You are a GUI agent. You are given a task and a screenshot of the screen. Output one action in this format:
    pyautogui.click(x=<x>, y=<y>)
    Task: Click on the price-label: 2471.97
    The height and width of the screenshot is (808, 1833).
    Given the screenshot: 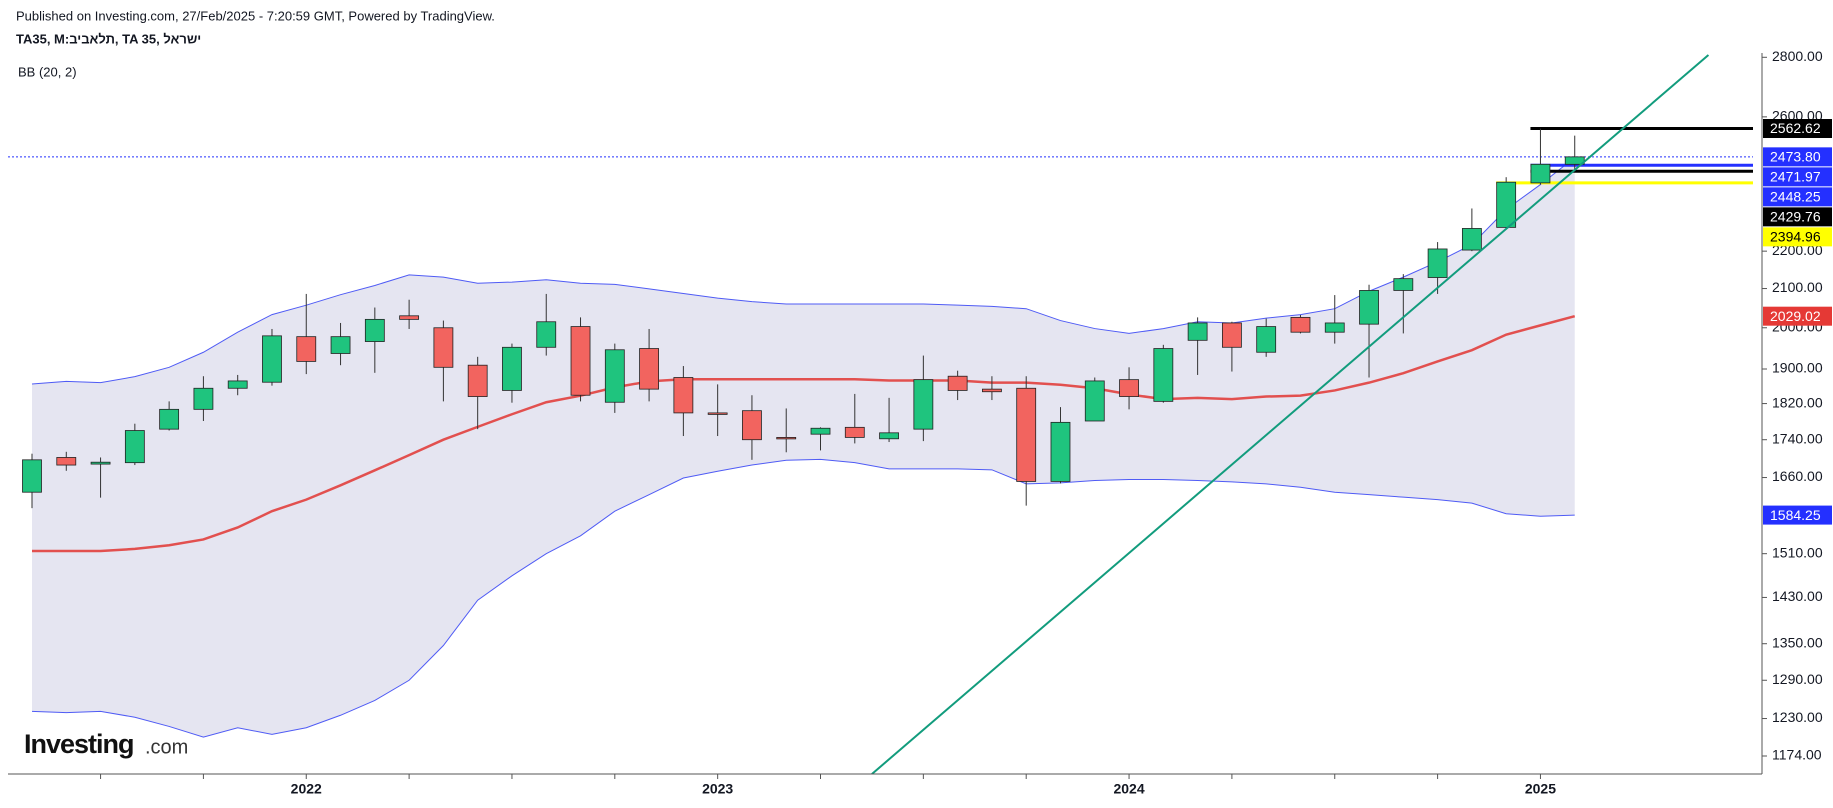 What is the action you would take?
    pyautogui.click(x=1795, y=177)
    